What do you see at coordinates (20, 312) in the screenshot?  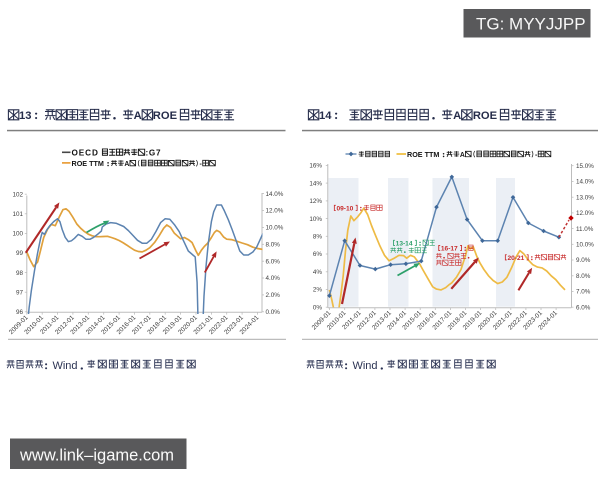 I see `svg-text: 96` at bounding box center [20, 312].